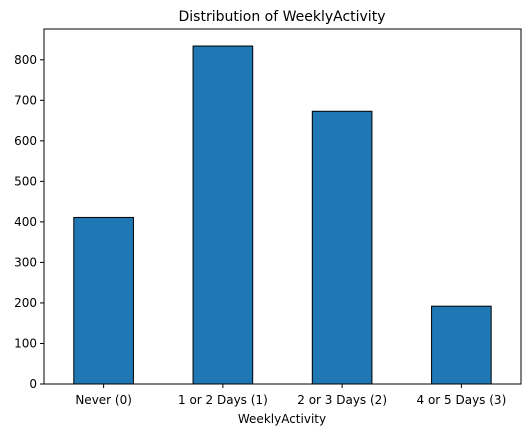 This screenshot has width=530, height=434. I want to click on x-axis-title: WeeklyActivity, so click(282, 419).